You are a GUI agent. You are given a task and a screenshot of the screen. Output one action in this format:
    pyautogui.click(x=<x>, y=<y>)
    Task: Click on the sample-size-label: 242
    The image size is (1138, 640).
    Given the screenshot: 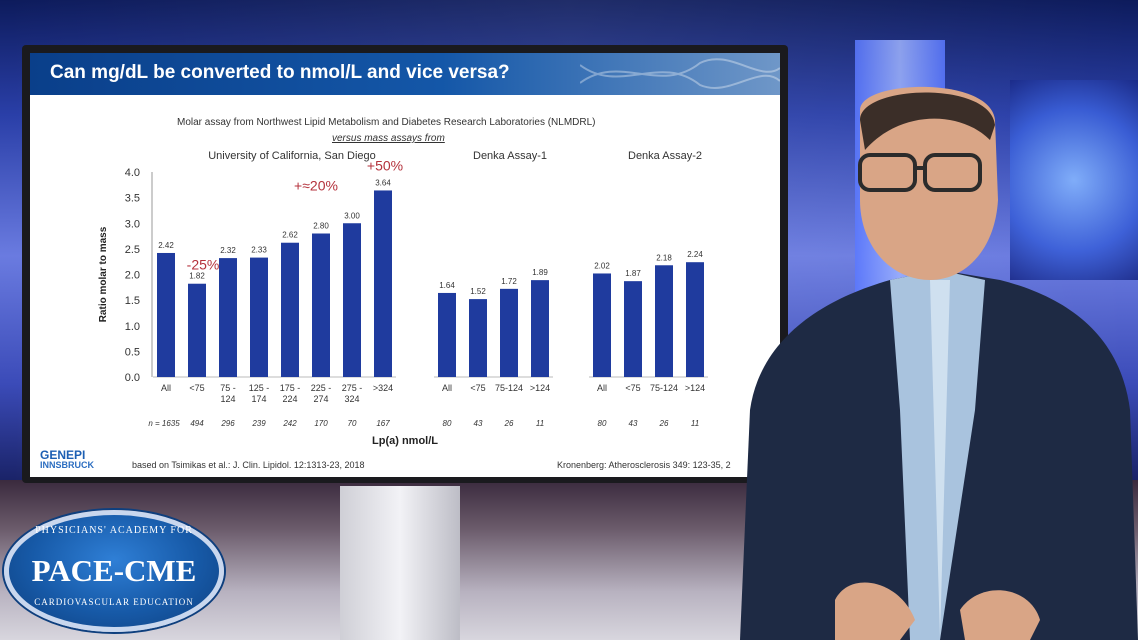 What is the action you would take?
    pyautogui.click(x=289, y=423)
    